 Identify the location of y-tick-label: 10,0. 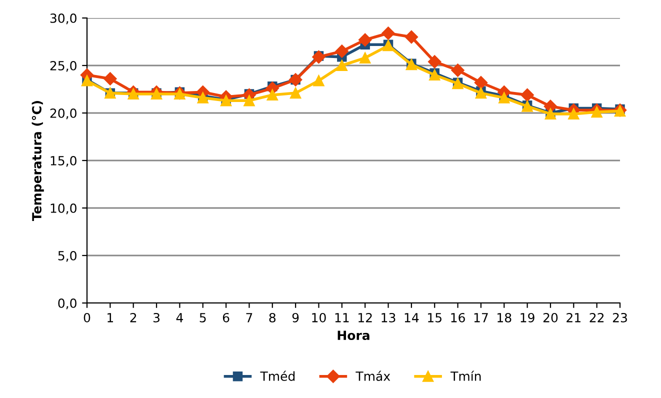
(63, 208).